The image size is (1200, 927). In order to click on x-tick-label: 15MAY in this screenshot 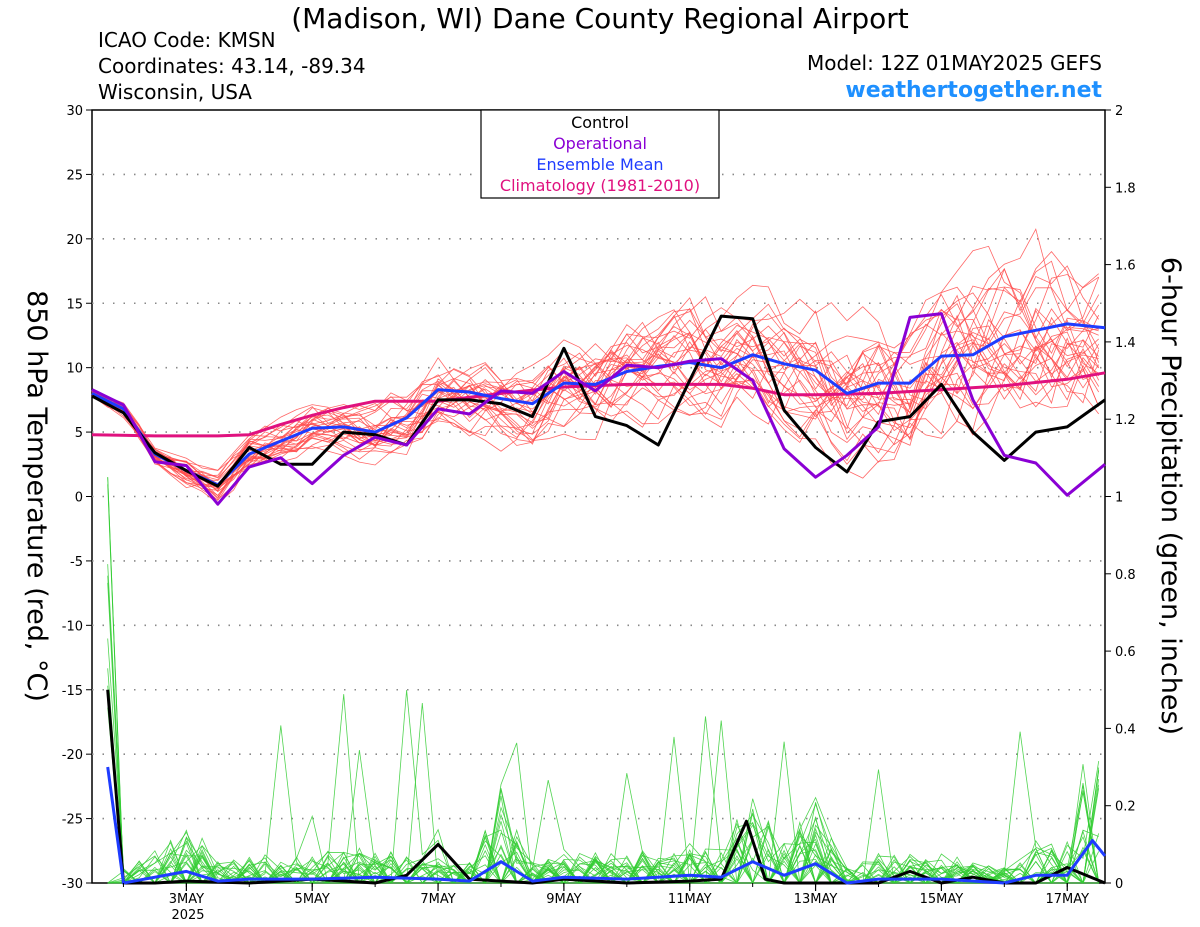, I will do `click(942, 899)`.